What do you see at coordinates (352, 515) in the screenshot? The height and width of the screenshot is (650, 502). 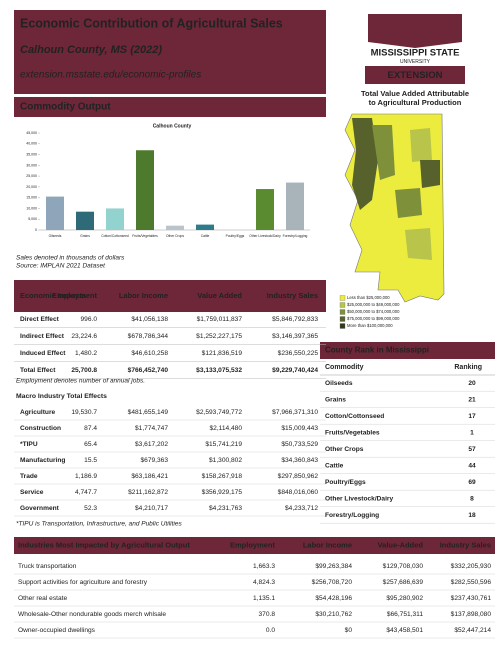 I see `rank-cell: Forestry/Logging` at bounding box center [352, 515].